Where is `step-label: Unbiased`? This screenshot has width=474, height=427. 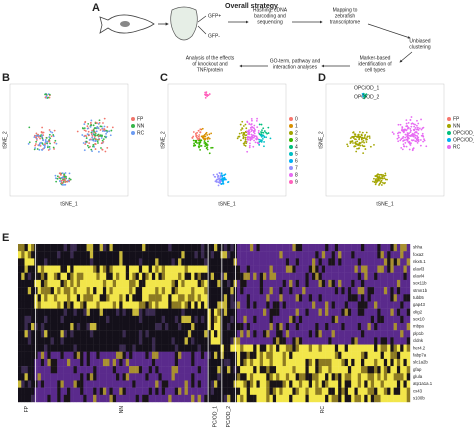
step-label: Unbiased is located at coordinates (419, 41).